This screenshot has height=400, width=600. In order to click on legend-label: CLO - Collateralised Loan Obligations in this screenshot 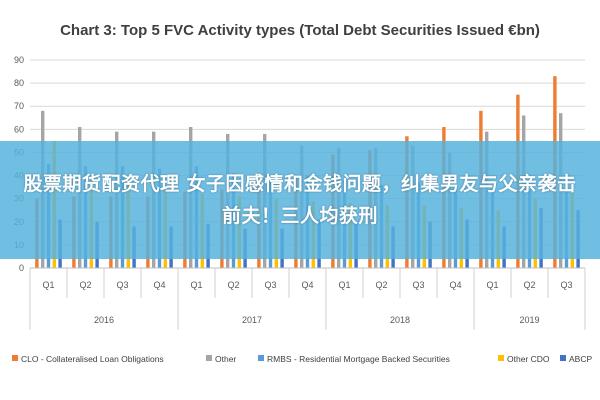, I will do `click(92, 359)`.